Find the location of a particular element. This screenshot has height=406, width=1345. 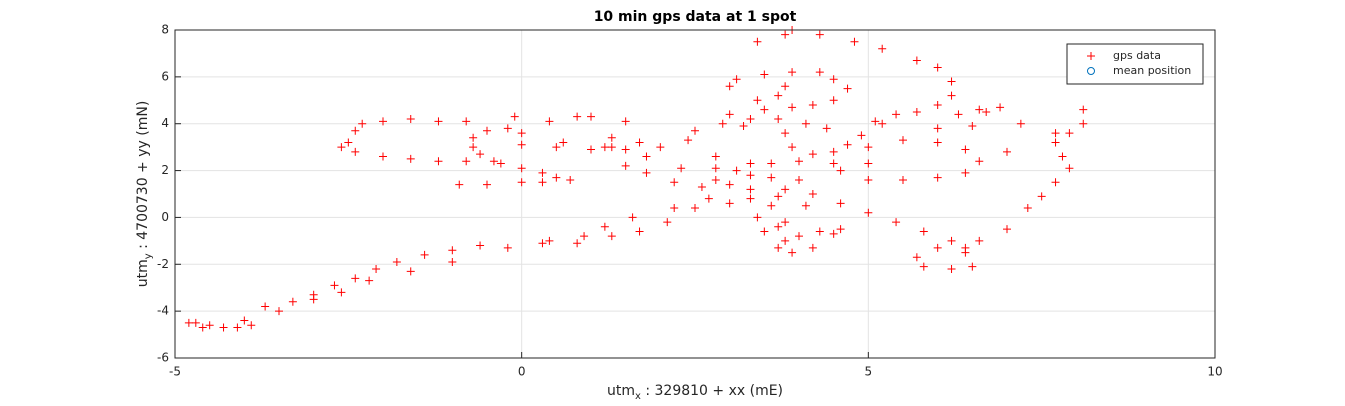

legend-box is located at coordinates (1135, 64).